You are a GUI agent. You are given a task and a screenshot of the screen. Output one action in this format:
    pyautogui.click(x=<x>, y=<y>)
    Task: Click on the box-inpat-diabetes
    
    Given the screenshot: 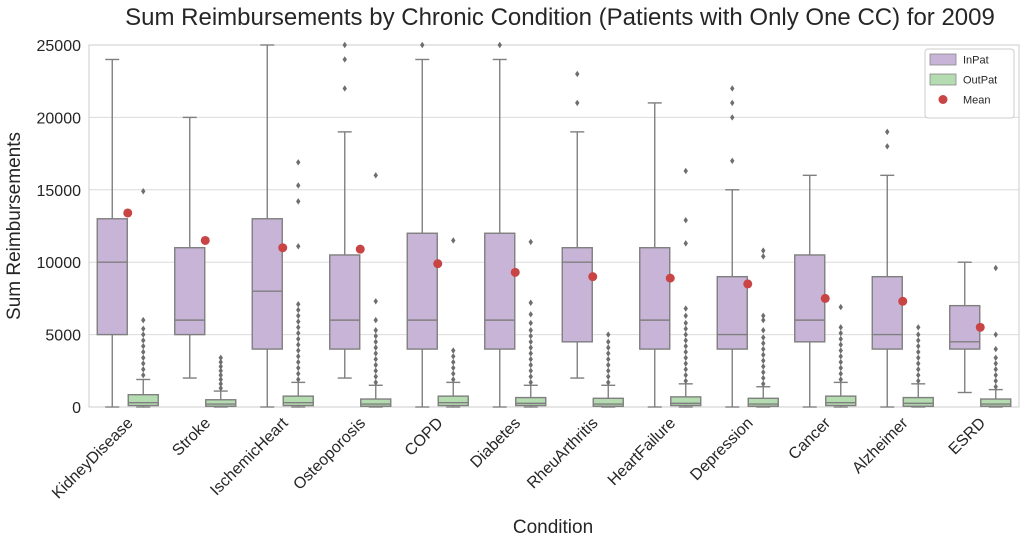 What is the action you would take?
    pyautogui.click(x=500, y=224)
    